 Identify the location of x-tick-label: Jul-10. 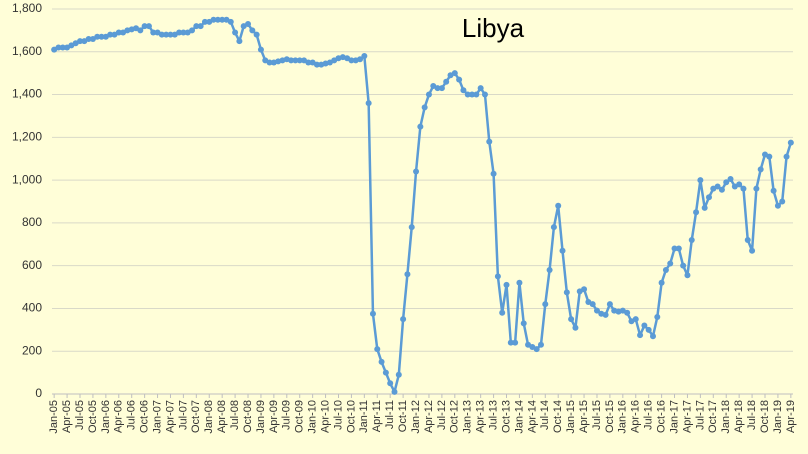
(338, 415).